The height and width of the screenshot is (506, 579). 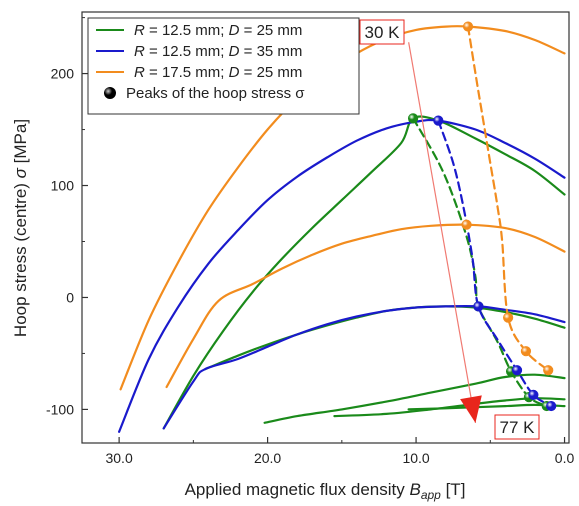 I want to click on y-tick-label: 100, so click(x=63, y=186).